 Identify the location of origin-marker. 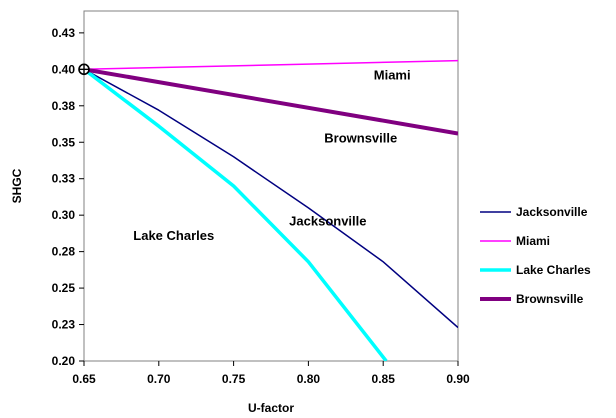
(84, 69).